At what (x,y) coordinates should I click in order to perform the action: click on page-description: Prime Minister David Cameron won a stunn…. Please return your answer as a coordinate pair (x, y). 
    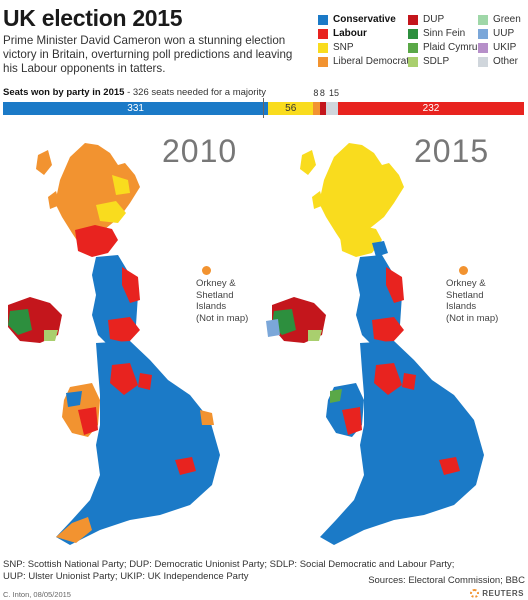
    Looking at the image, I should click on (148, 54).